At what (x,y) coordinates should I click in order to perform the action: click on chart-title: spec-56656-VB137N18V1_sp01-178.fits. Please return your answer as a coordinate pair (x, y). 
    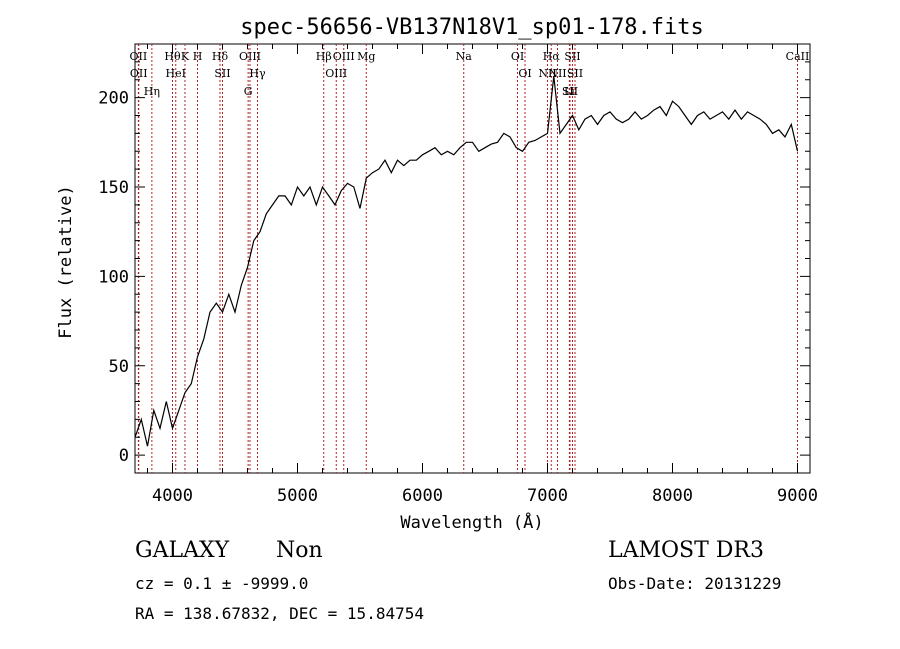
    Looking at the image, I should click on (472, 27).